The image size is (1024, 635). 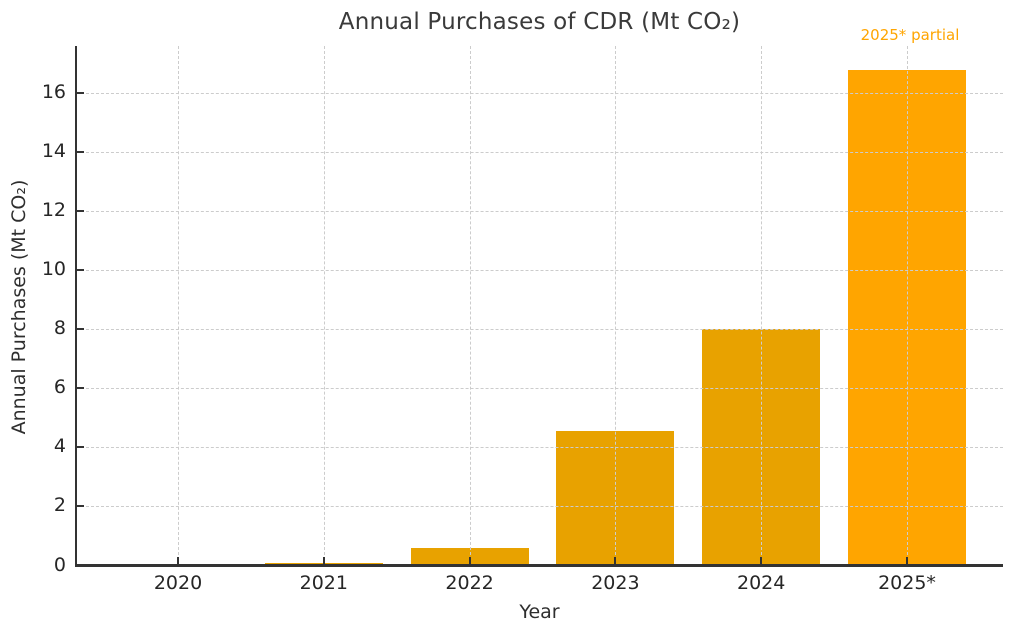 What do you see at coordinates (59, 564) in the screenshot?
I see `y-tick-label: 0` at bounding box center [59, 564].